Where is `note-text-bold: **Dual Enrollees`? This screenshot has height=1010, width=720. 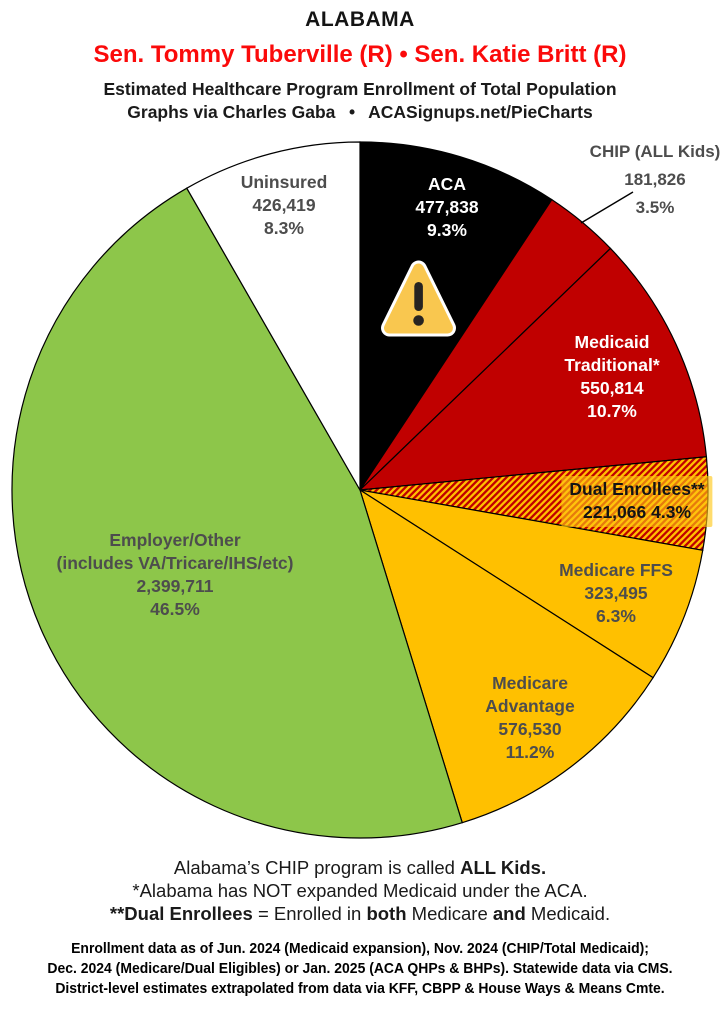
note-text-bold: **Dual Enrollees is located at coordinates (181, 913).